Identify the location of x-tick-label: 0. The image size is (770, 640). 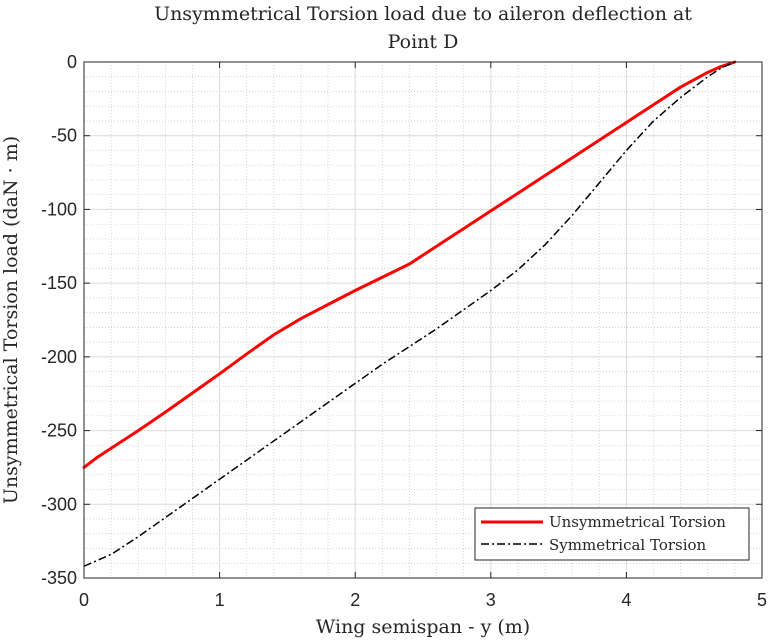
(84, 600).